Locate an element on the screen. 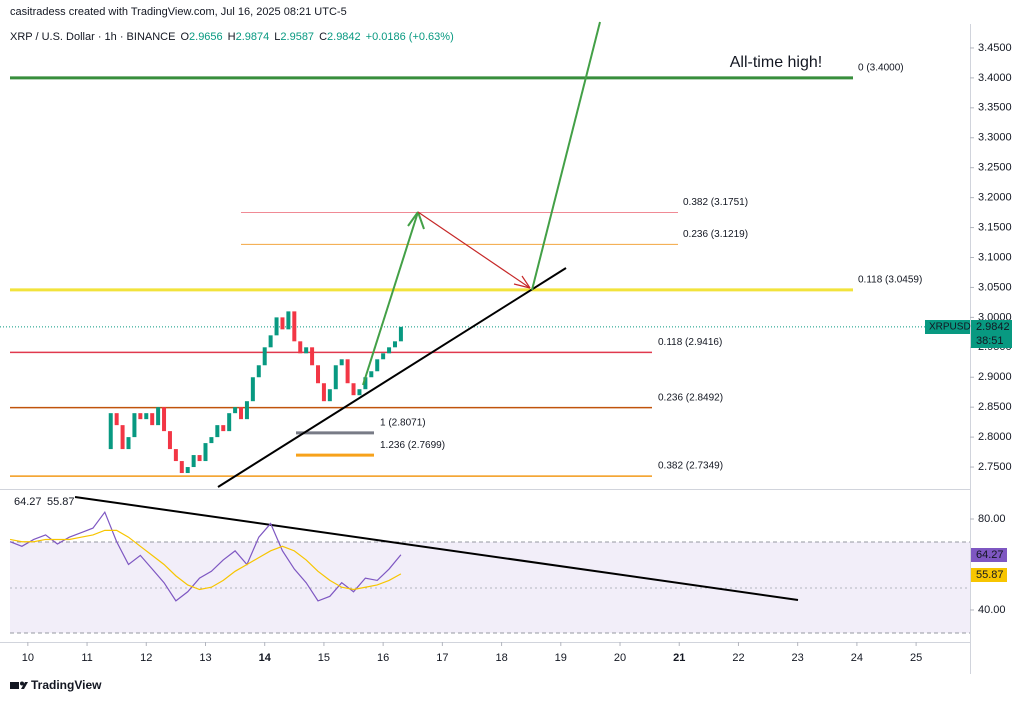 This screenshot has height=701, width=1024. fib-label: 0.236 (2.8492) is located at coordinates (690, 397).